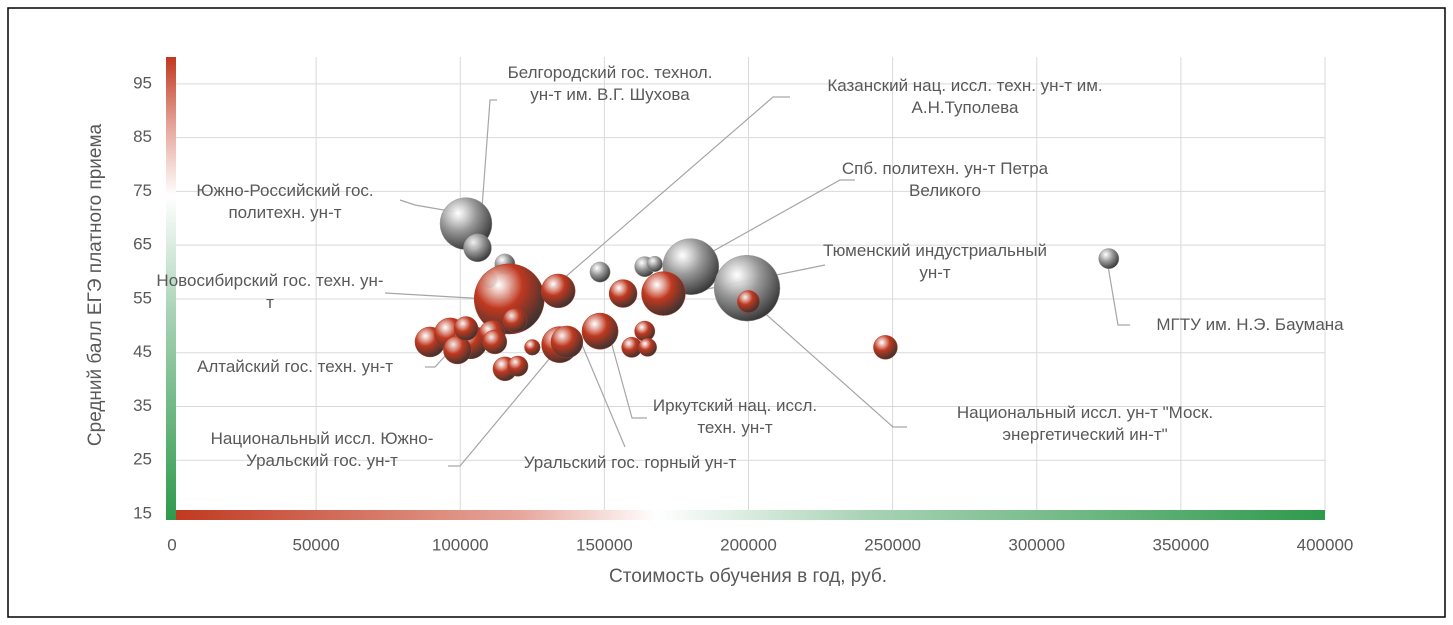 Image resolution: width=1453 pixels, height=625 pixels. I want to click on annotation: Иркутский нац. иссл. техн. ун-т, so click(735, 416).